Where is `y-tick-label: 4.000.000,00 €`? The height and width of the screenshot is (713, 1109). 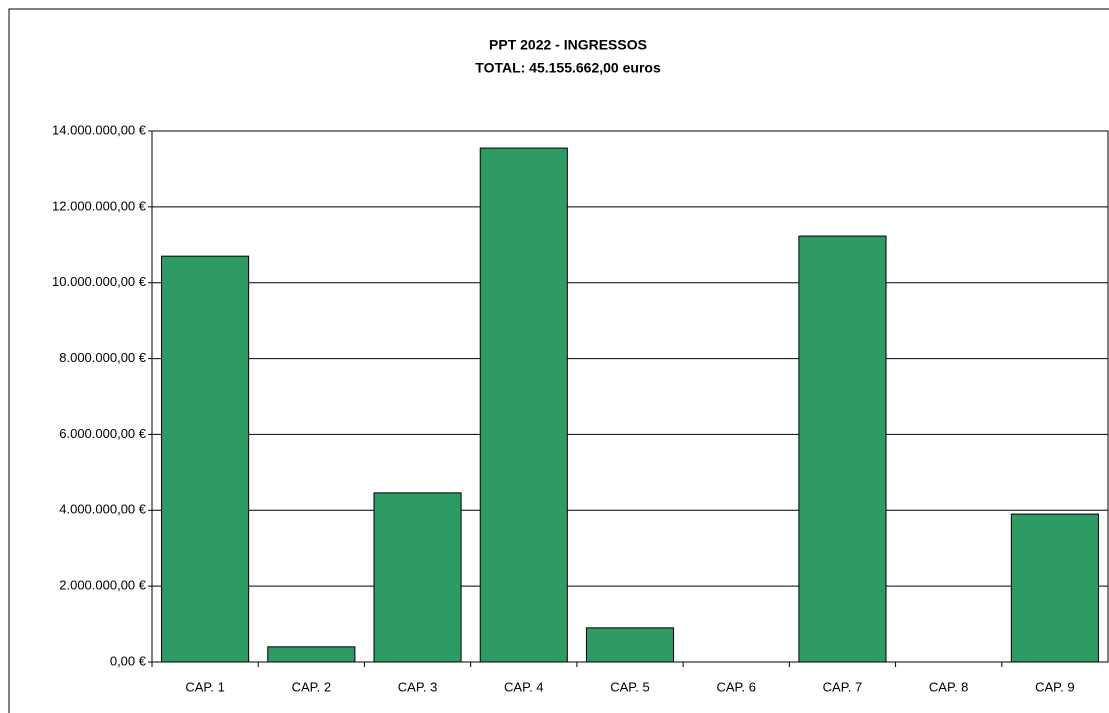
y-tick-label: 4.000.000,00 € is located at coordinates (103, 509).